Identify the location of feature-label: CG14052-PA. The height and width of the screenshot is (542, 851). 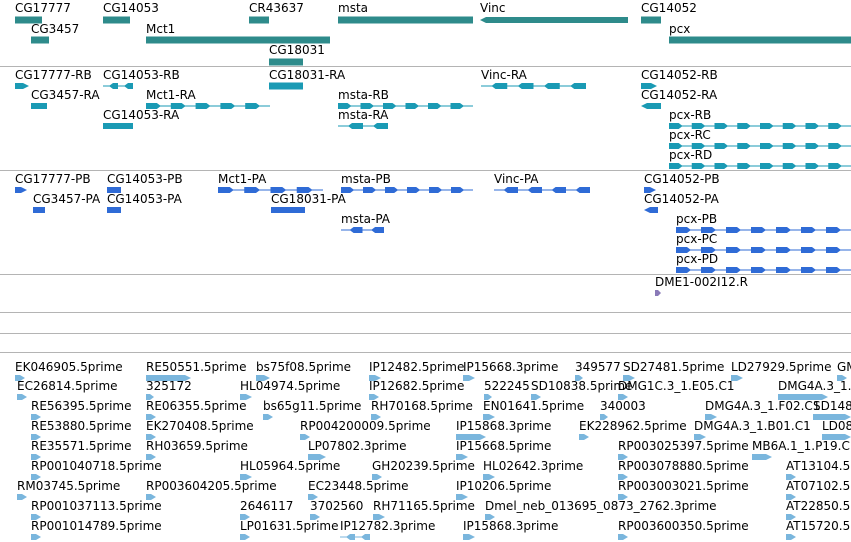
(681, 199).